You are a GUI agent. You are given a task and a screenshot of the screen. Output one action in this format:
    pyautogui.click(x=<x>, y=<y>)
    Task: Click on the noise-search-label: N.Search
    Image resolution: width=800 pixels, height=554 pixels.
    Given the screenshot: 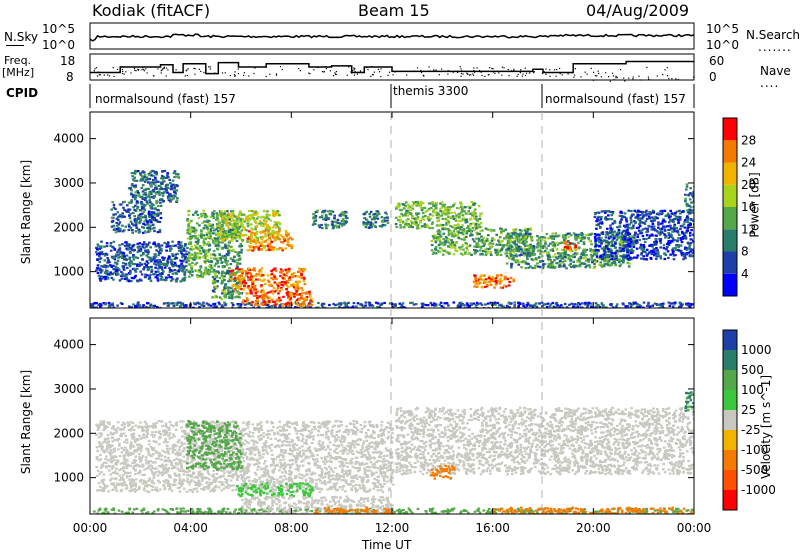 What is the action you would take?
    pyautogui.click(x=773, y=35)
    